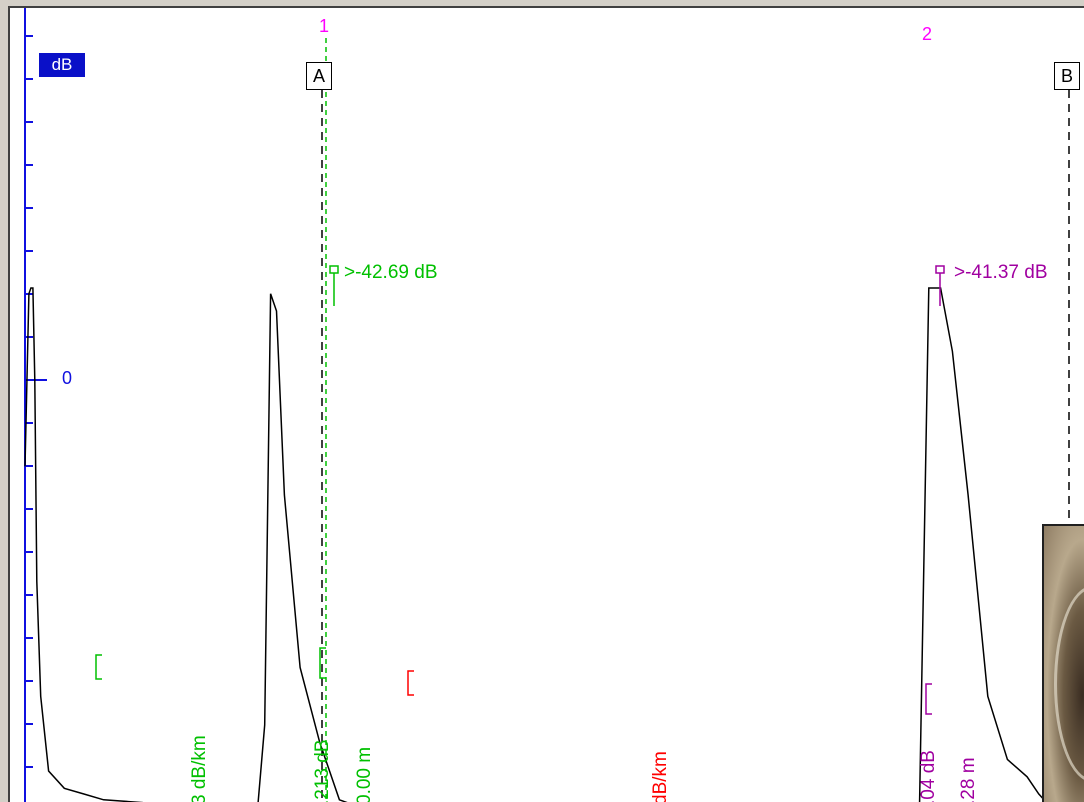 Image resolution: width=1084 pixels, height=802 pixels. What do you see at coordinates (391, 272) in the screenshot?
I see `event-1-peak-label: >-42.69 dB` at bounding box center [391, 272].